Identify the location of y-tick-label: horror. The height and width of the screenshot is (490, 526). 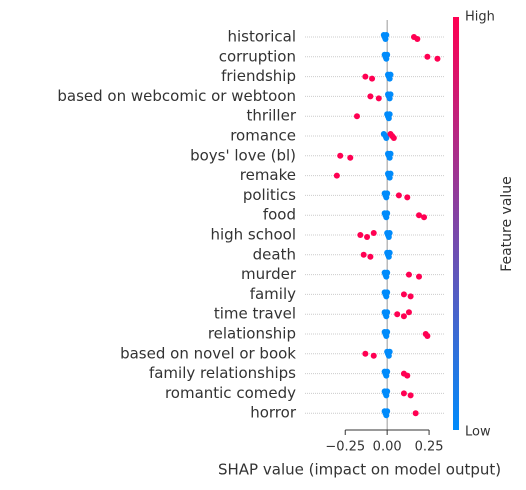
(273, 413).